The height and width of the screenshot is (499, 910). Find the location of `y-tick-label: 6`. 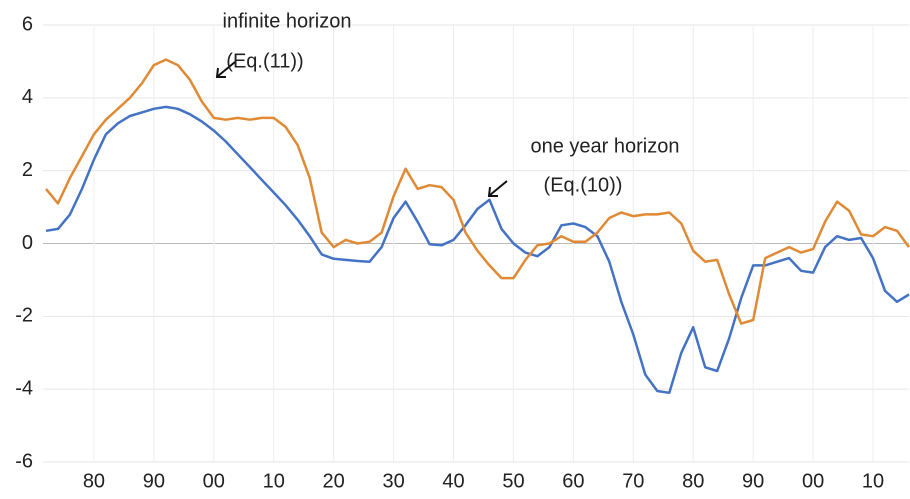

y-tick-label: 6 is located at coordinates (27, 24).